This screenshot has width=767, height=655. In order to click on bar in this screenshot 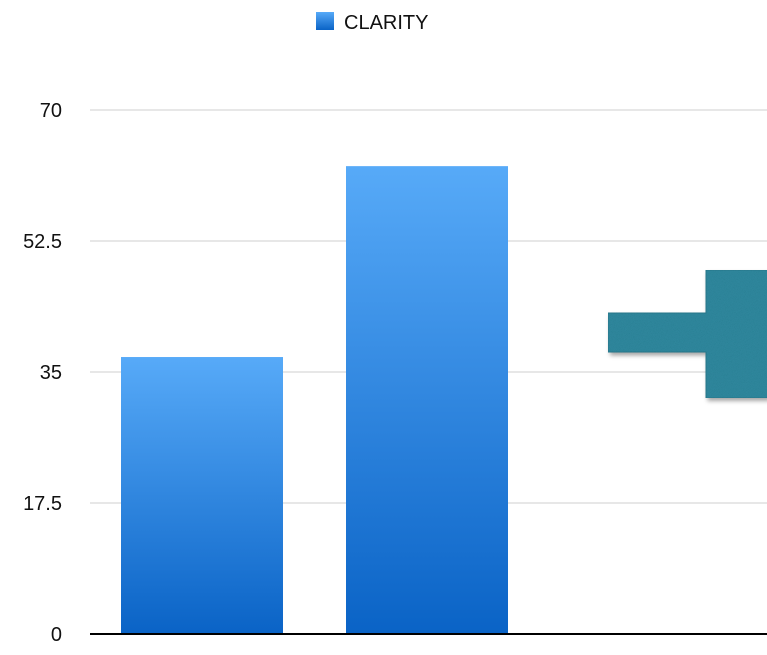, I will do `click(202, 495)`.